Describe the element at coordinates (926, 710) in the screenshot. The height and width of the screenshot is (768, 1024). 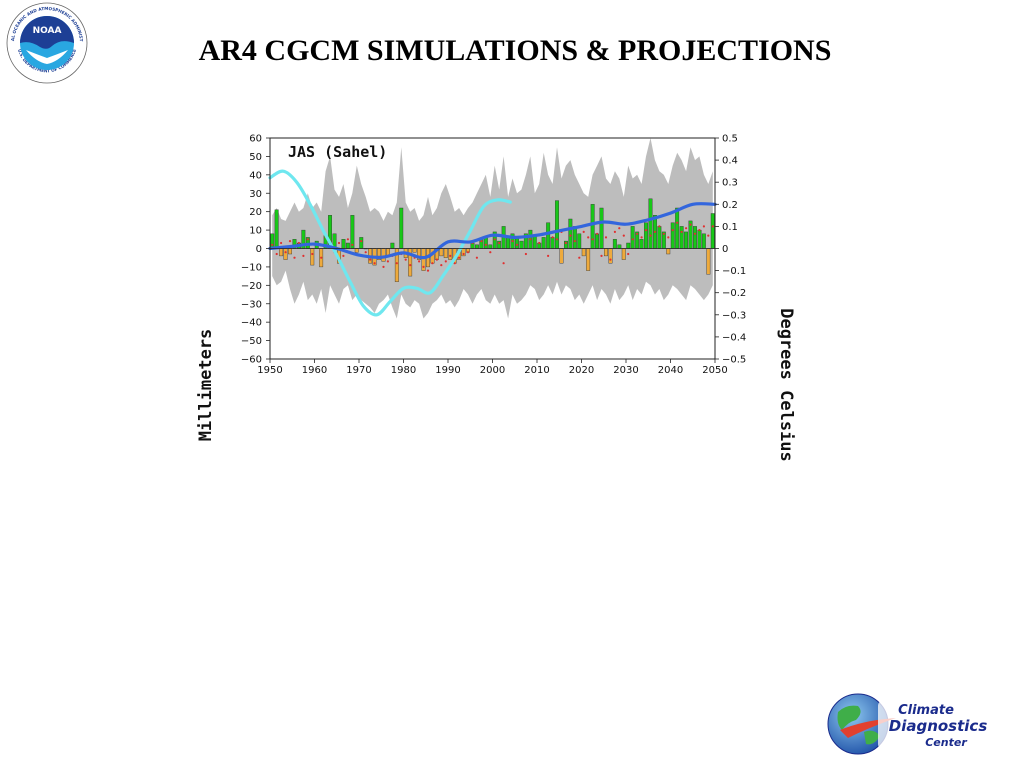
I see `logo-text-line1: Climate` at that location.